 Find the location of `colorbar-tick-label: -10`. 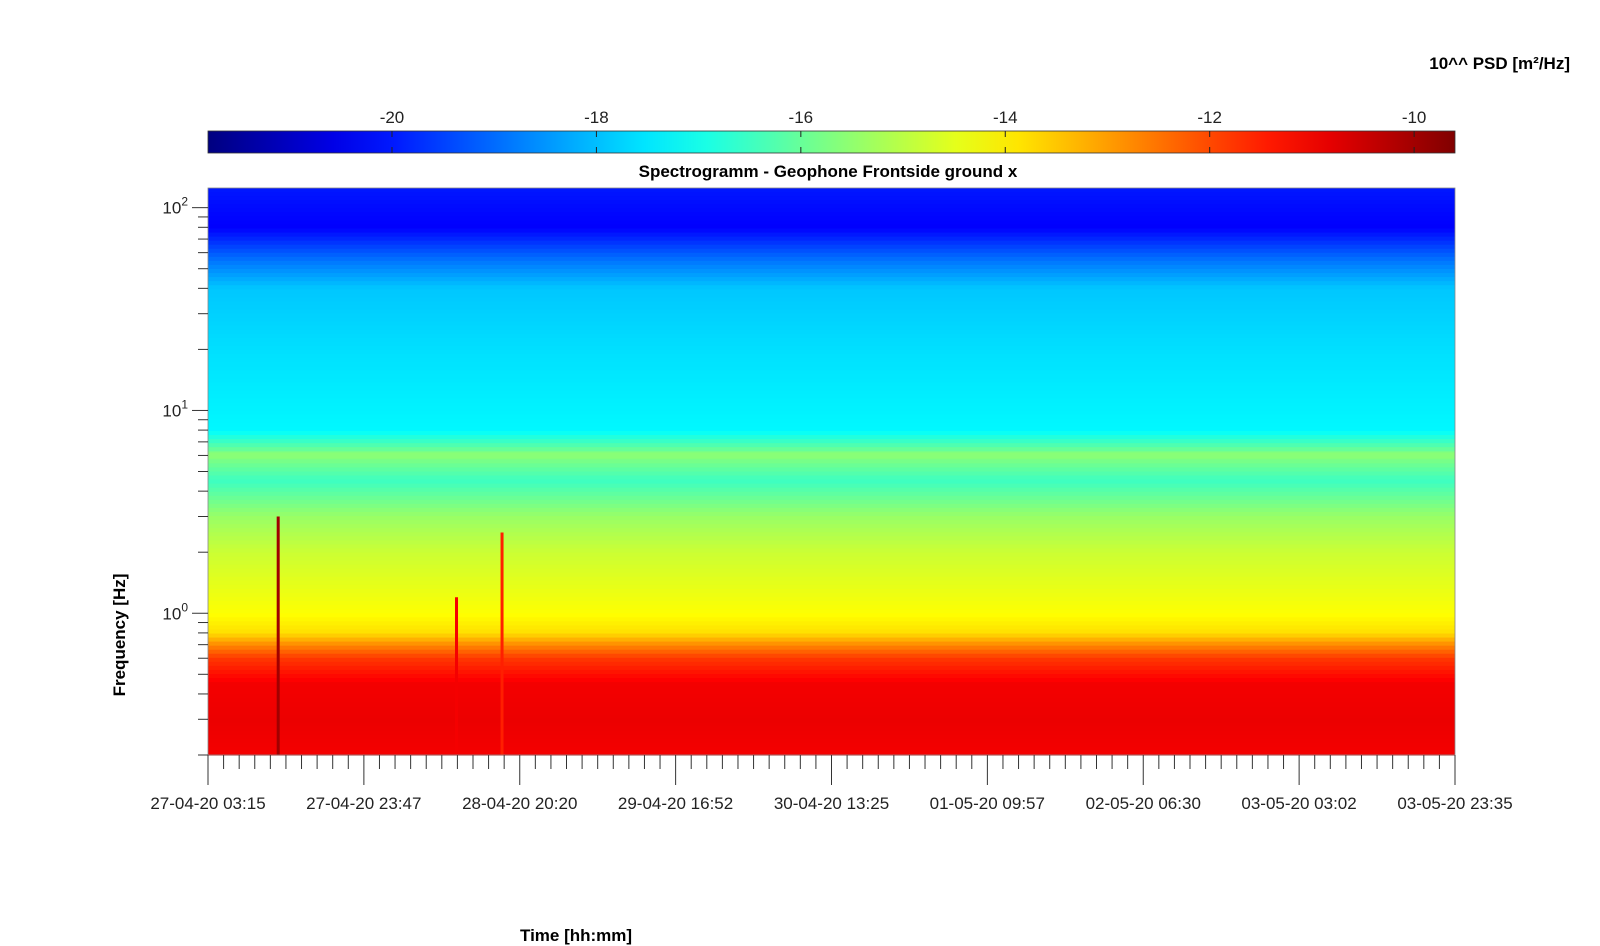

colorbar-tick-label: -10 is located at coordinates (1414, 117).